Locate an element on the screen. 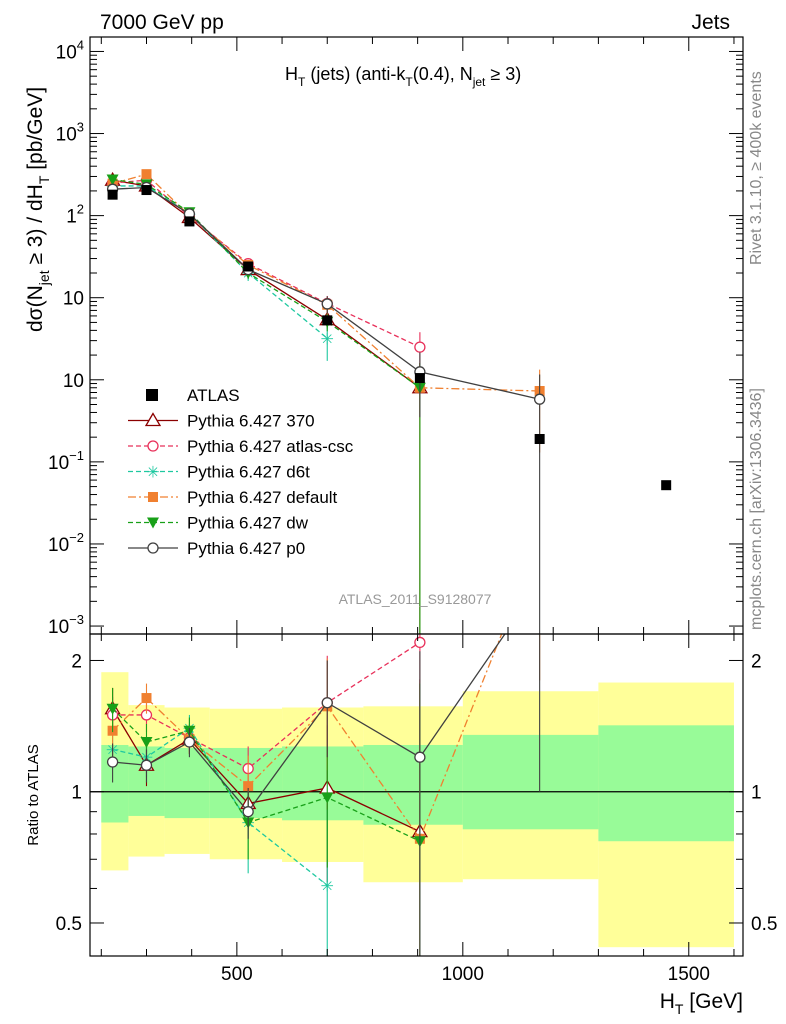 Image resolution: width=786 pixels, height=1024 pixels. legend-item-data: ATLAS is located at coordinates (193, 395).